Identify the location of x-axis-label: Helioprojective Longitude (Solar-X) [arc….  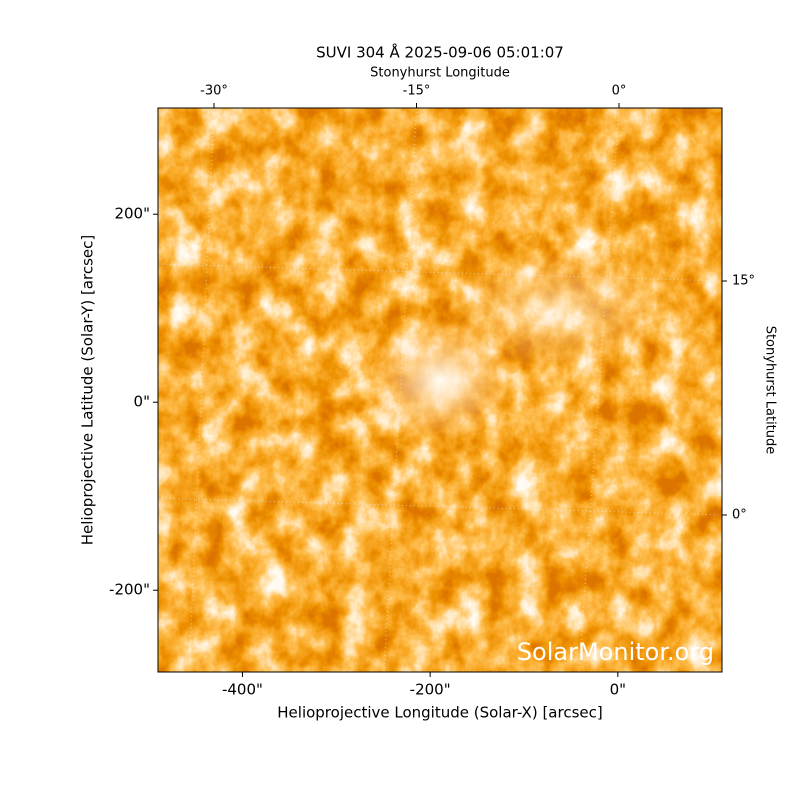
(439, 713).